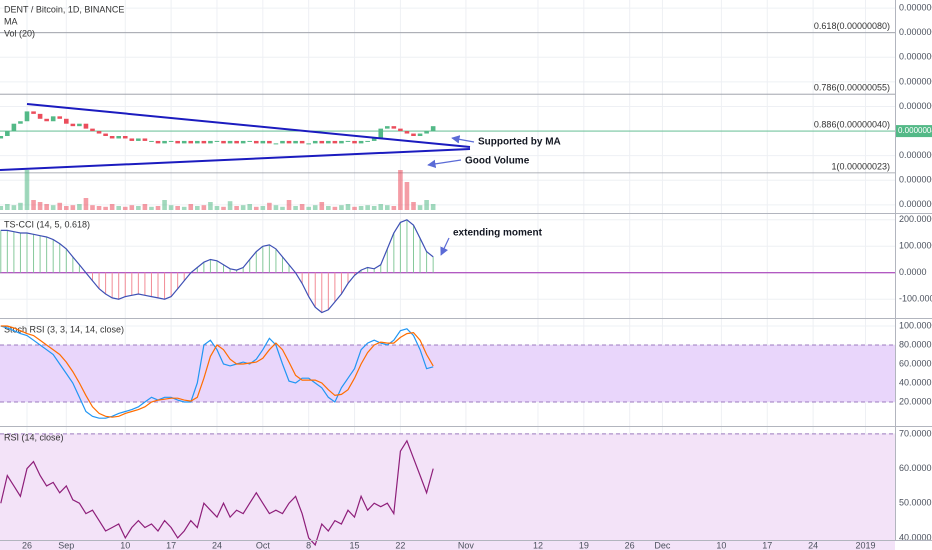  I want to click on y-tick-label: 0.00000090, so click(915, 7).